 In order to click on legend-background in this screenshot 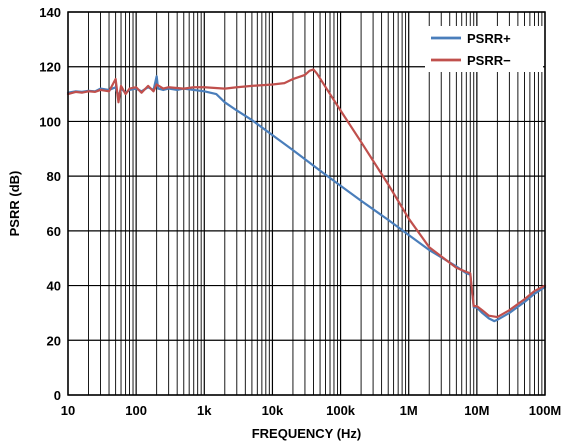, I will do `click(484, 49)`.